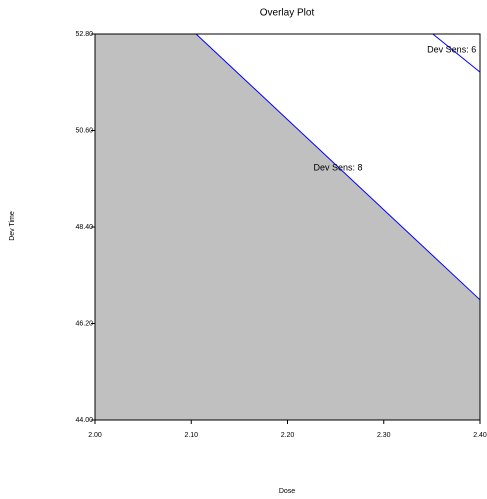  Describe the element at coordinates (84, 34) in the screenshot. I see `y-tick-label: 52.80` at that location.